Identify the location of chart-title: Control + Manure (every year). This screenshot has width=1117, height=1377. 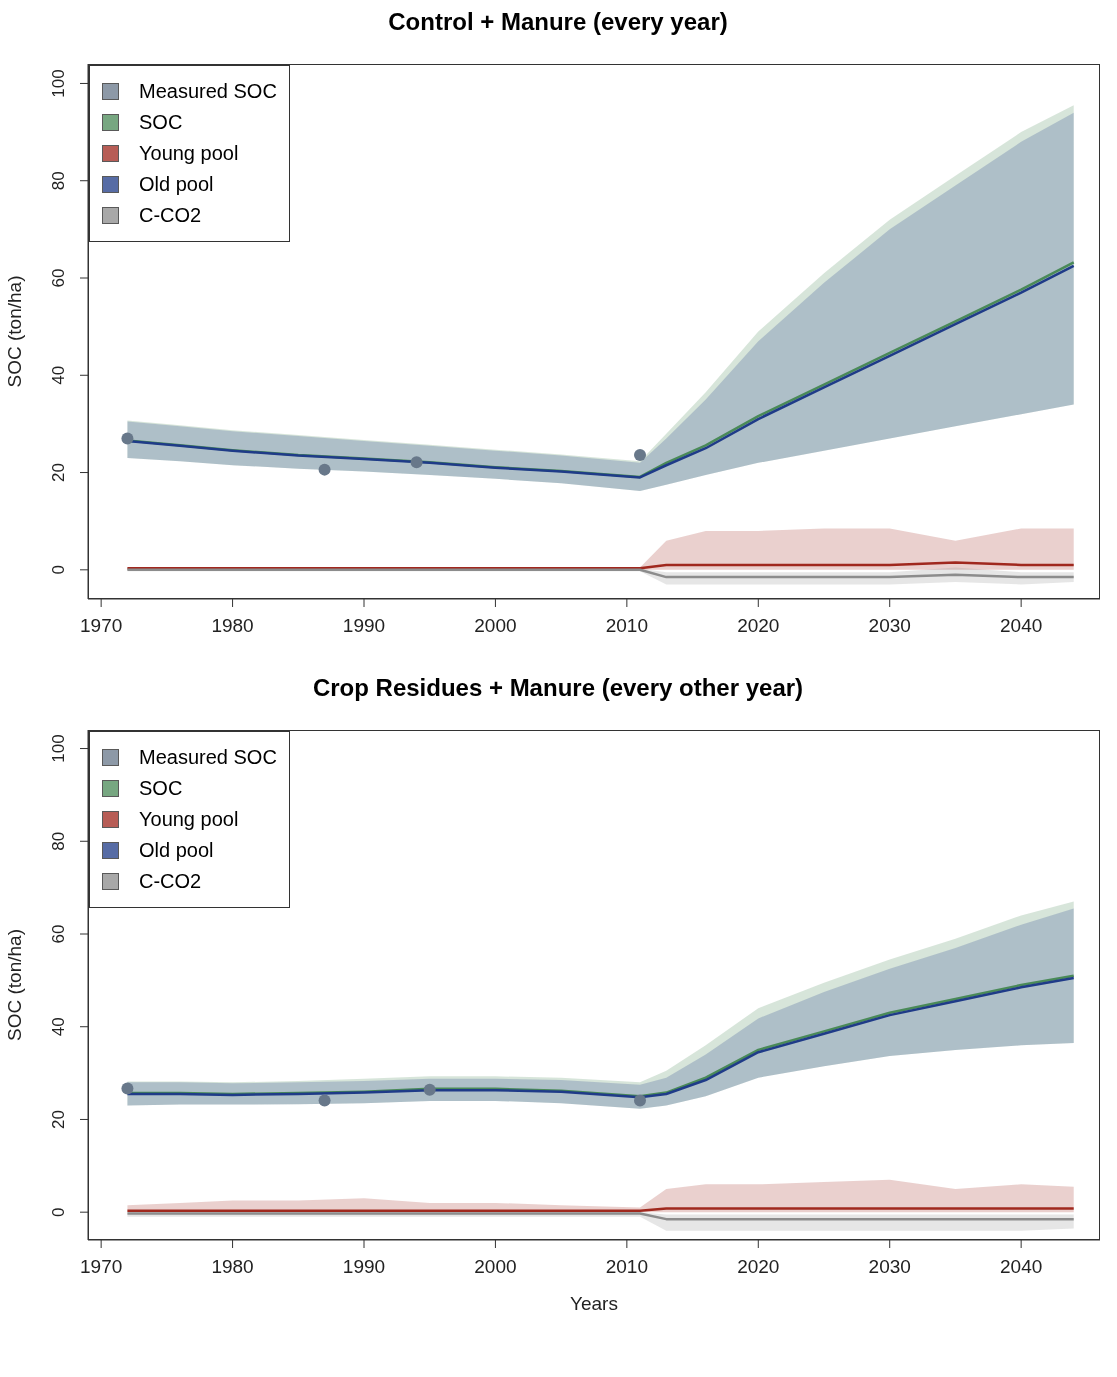
(558, 22).